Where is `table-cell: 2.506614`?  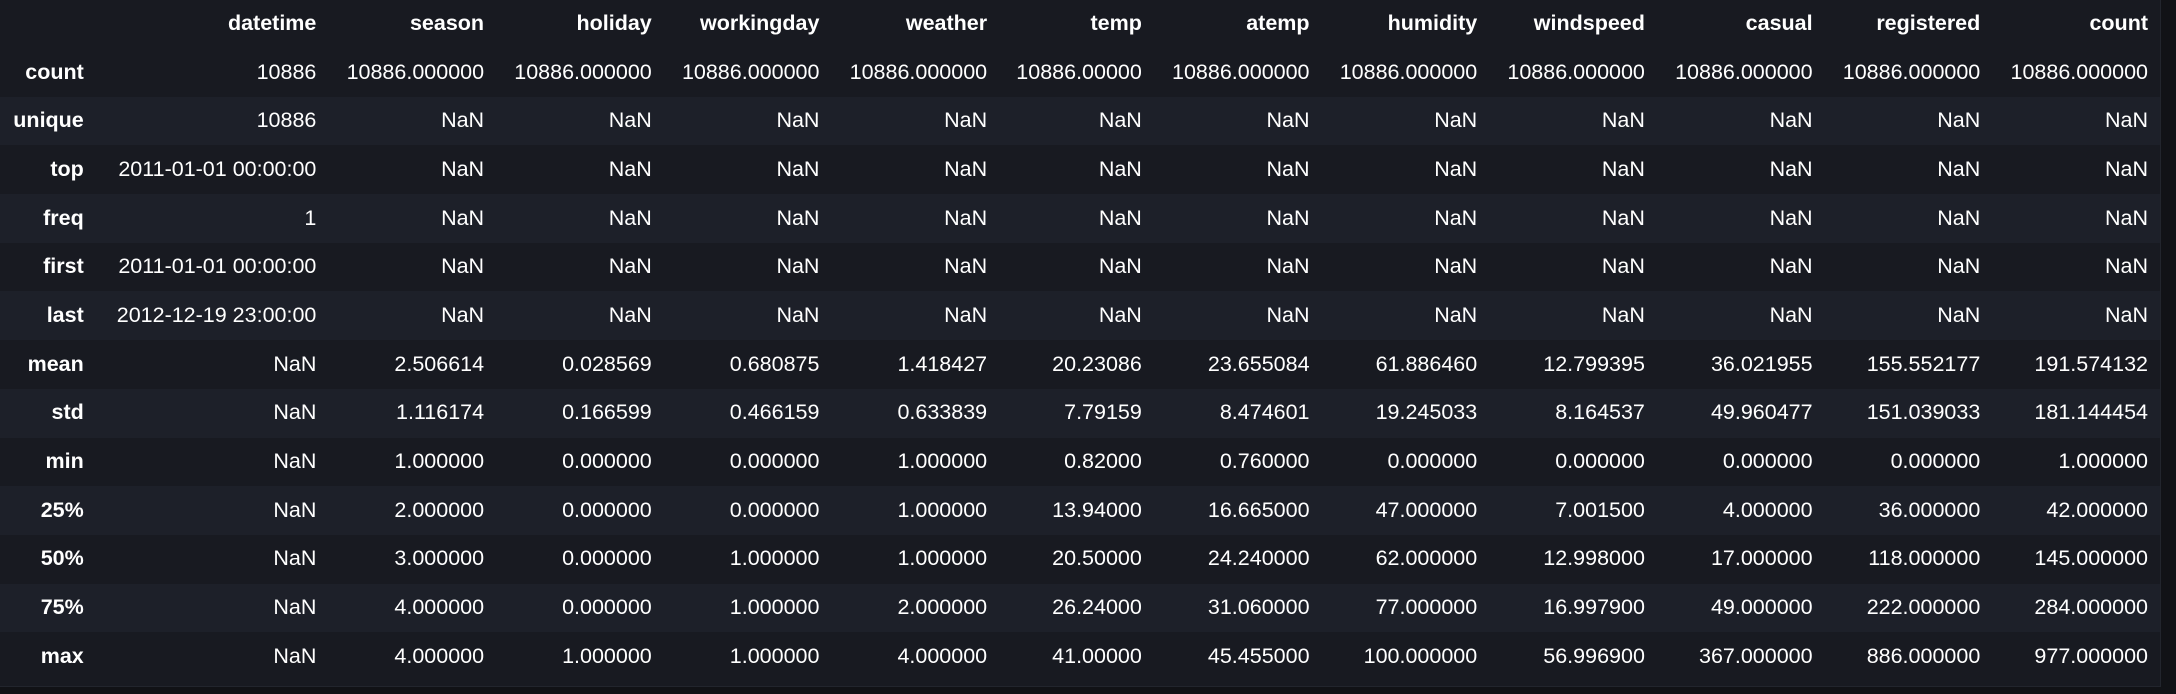
table-cell: 2.506614 is located at coordinates (439, 363).